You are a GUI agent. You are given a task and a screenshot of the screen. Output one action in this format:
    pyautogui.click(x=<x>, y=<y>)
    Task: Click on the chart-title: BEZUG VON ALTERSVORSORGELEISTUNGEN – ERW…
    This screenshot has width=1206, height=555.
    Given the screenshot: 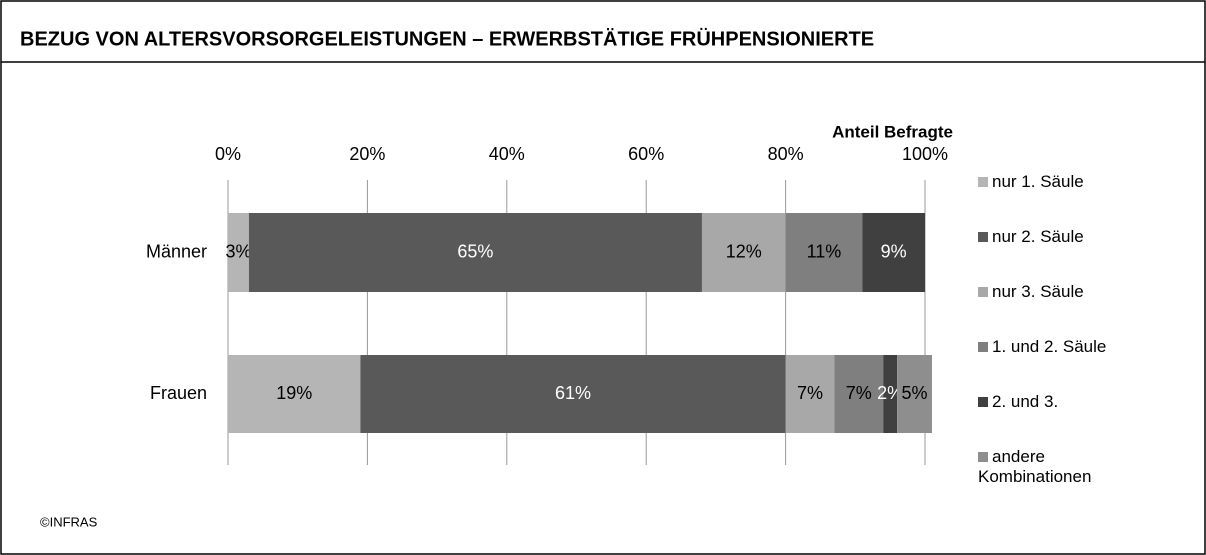 What is the action you would take?
    pyautogui.click(x=447, y=38)
    